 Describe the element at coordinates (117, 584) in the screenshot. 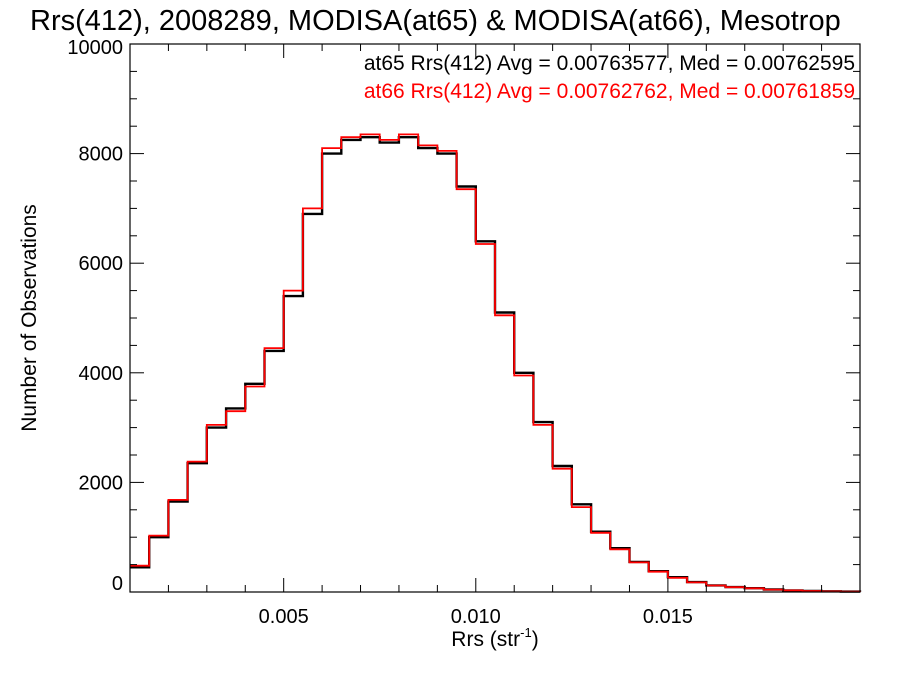

I see `y-tick-label: 0` at that location.